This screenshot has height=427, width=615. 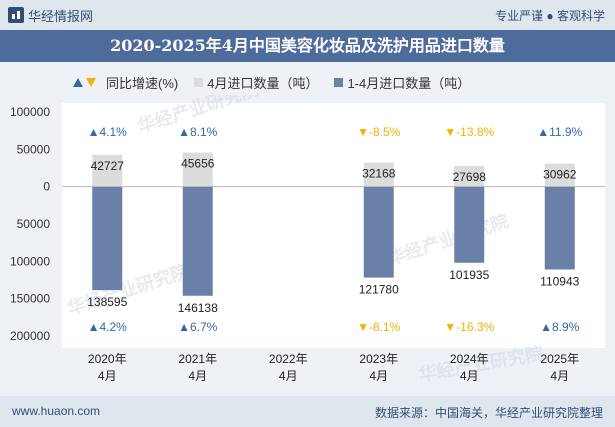 I want to click on legend-label-april: 4月进口数量（吨）, so click(x=263, y=83).